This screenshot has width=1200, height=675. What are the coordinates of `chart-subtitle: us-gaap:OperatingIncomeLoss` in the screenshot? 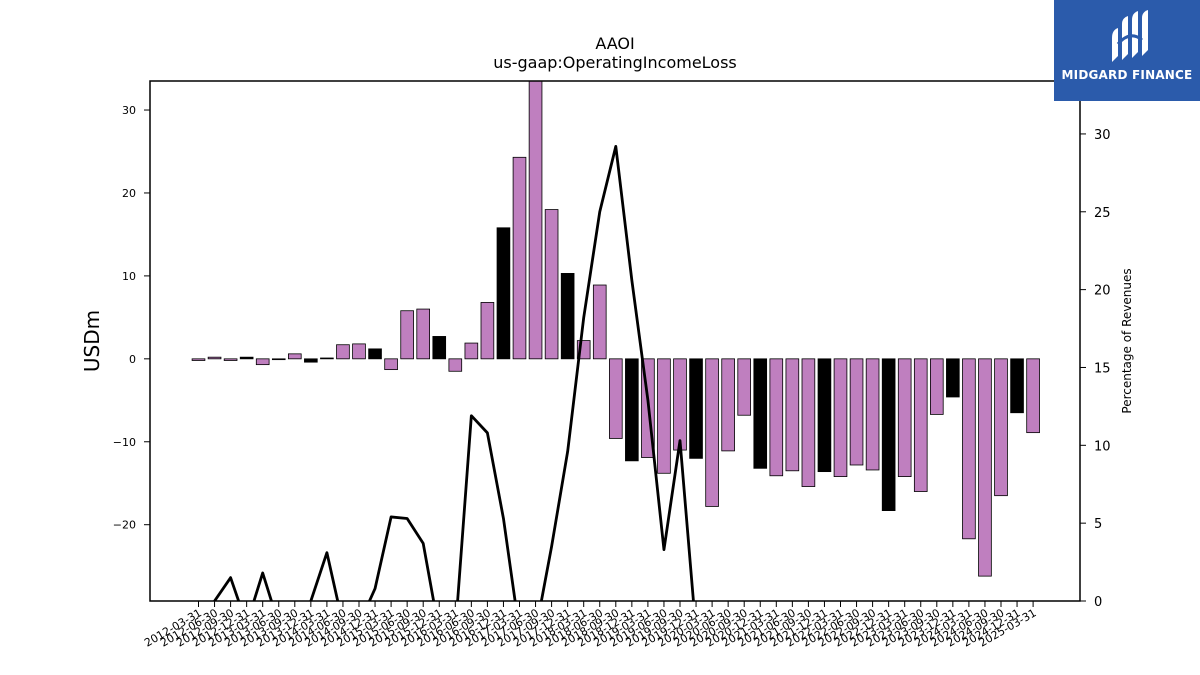 It's located at (615, 62).